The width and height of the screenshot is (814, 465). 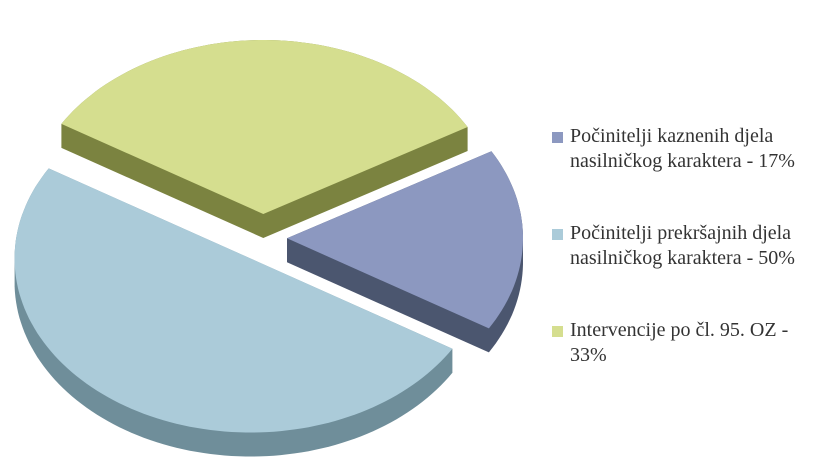 I want to click on legend-item: Intervencije po čl. 95. OZ - 33%, so click(x=675, y=343).